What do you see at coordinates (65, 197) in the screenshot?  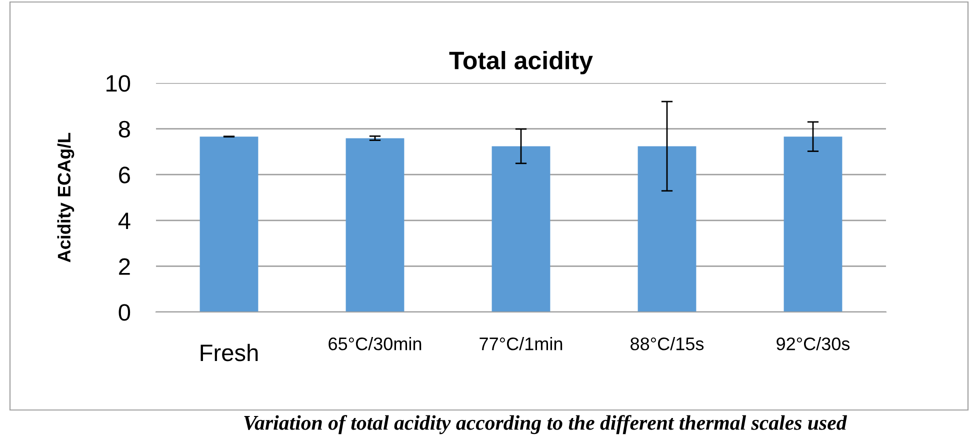 I see `y-axis-title: Acidity ECAg/L` at bounding box center [65, 197].